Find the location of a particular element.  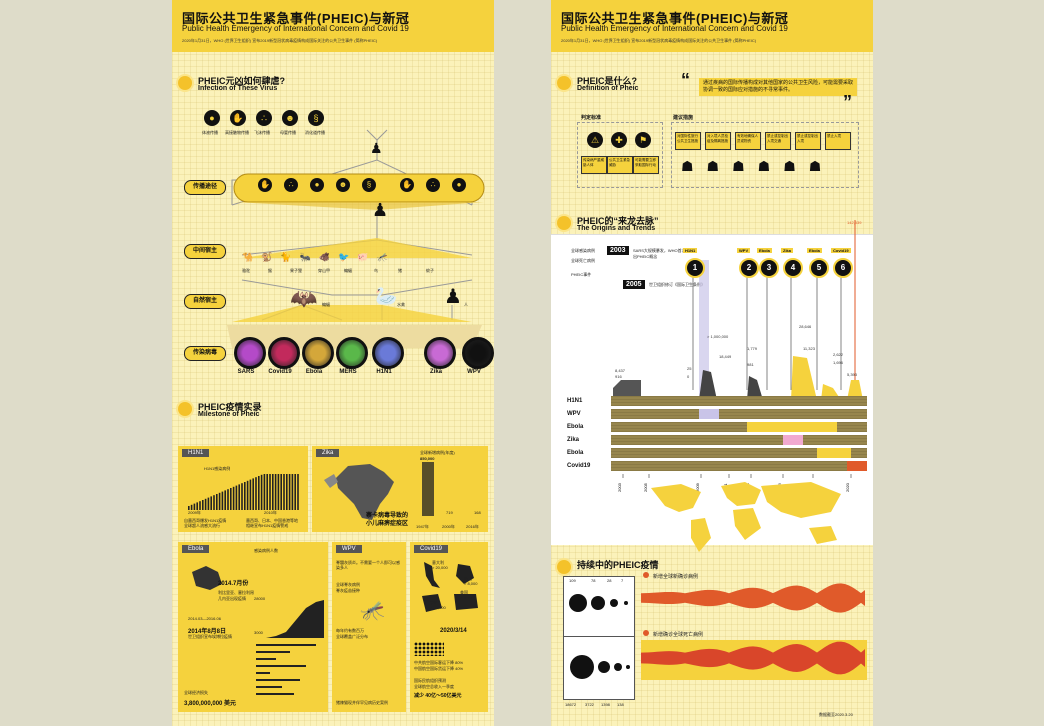

country-value: > 8,000 is located at coordinates (471, 583).